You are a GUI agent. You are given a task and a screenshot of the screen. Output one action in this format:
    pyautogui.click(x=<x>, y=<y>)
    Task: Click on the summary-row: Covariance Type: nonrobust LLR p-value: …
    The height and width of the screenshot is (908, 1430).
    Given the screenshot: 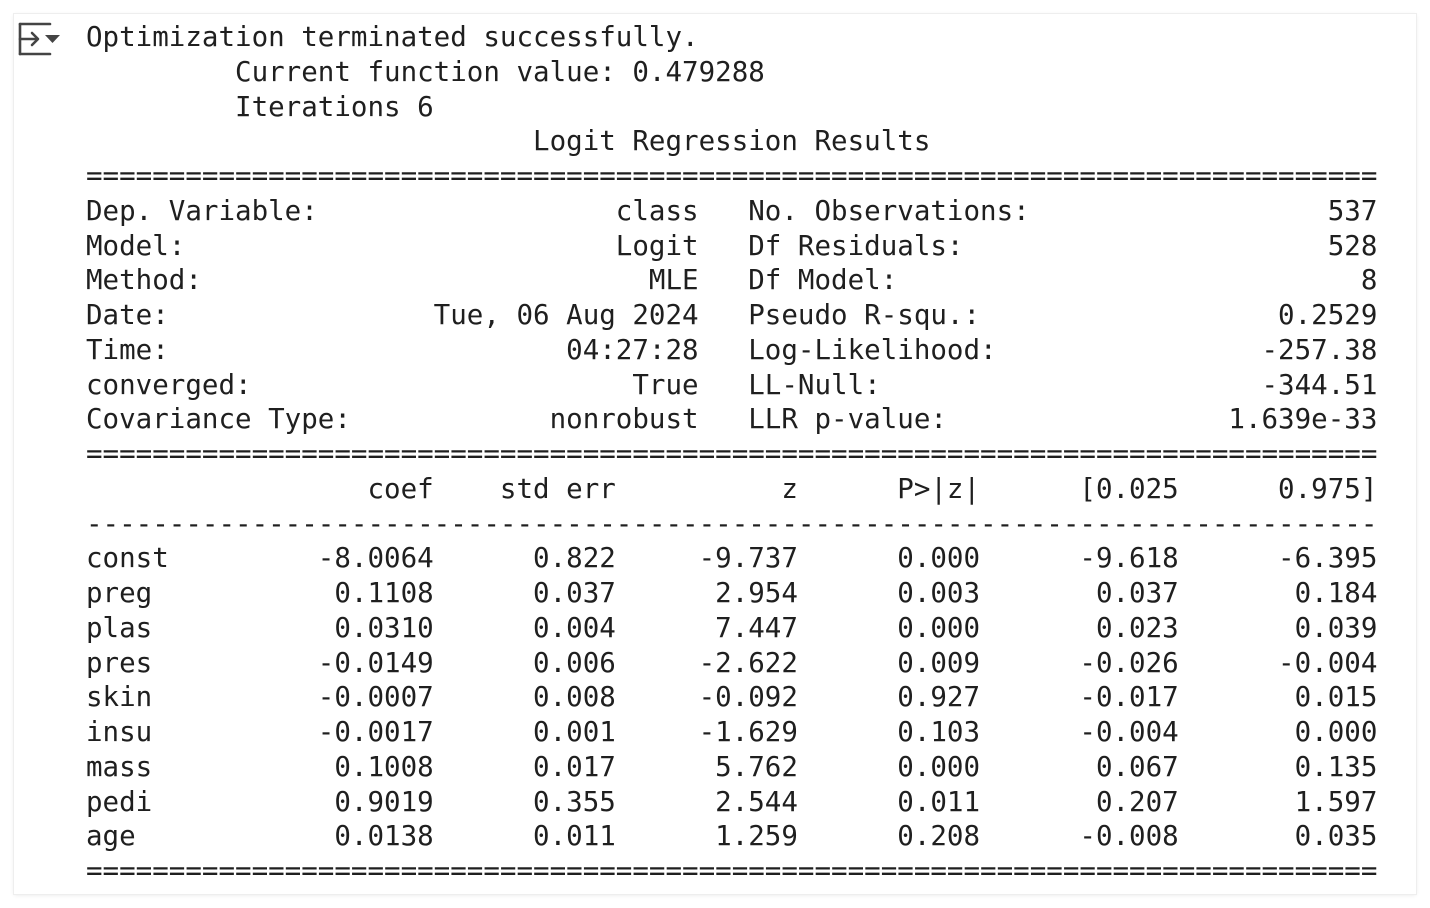 What is the action you would take?
    pyautogui.click(x=732, y=419)
    